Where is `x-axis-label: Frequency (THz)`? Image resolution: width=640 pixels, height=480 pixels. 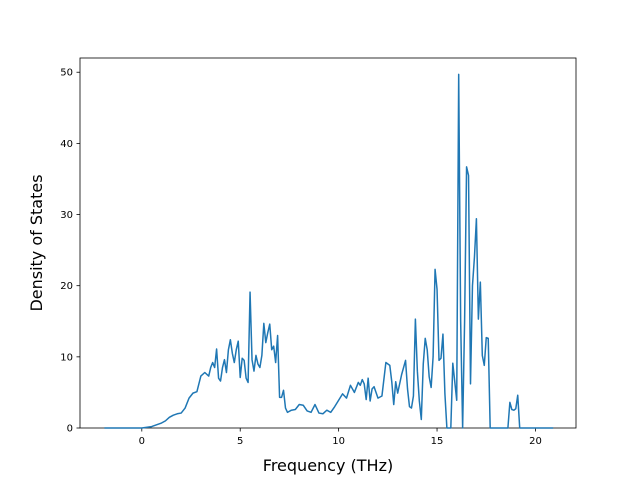
x-axis-label: Frequency (THz) is located at coordinates (328, 465).